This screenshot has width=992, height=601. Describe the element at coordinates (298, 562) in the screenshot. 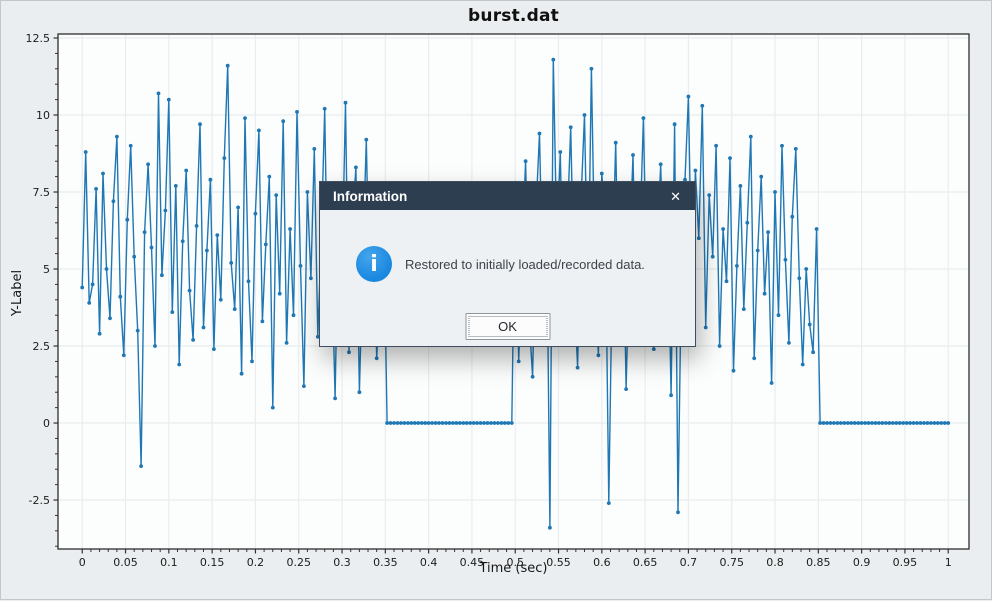

I see `svg-text: 0.25` at that location.